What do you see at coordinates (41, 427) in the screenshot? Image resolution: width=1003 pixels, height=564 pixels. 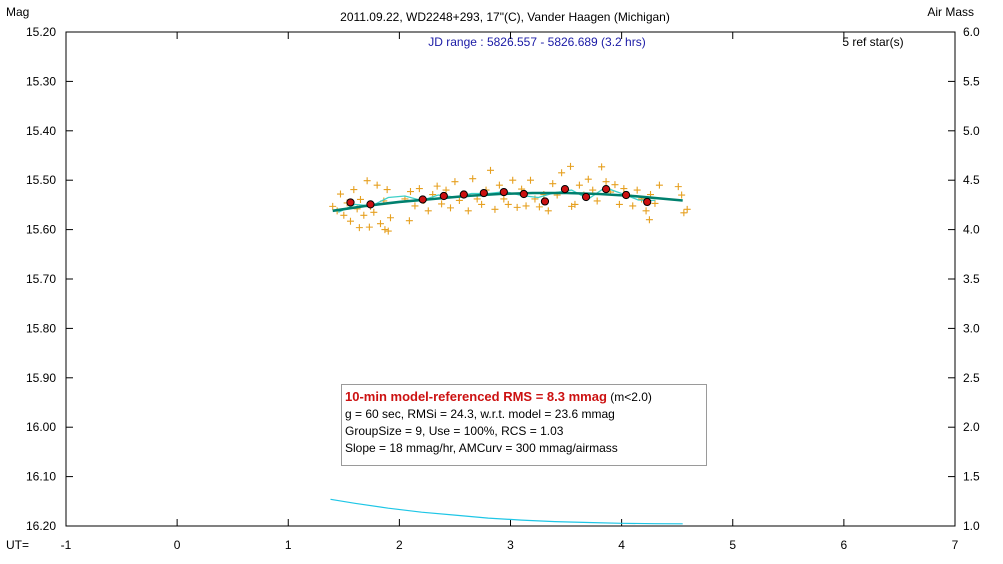 I see `y-left-tick-label: 16.00` at bounding box center [41, 427].